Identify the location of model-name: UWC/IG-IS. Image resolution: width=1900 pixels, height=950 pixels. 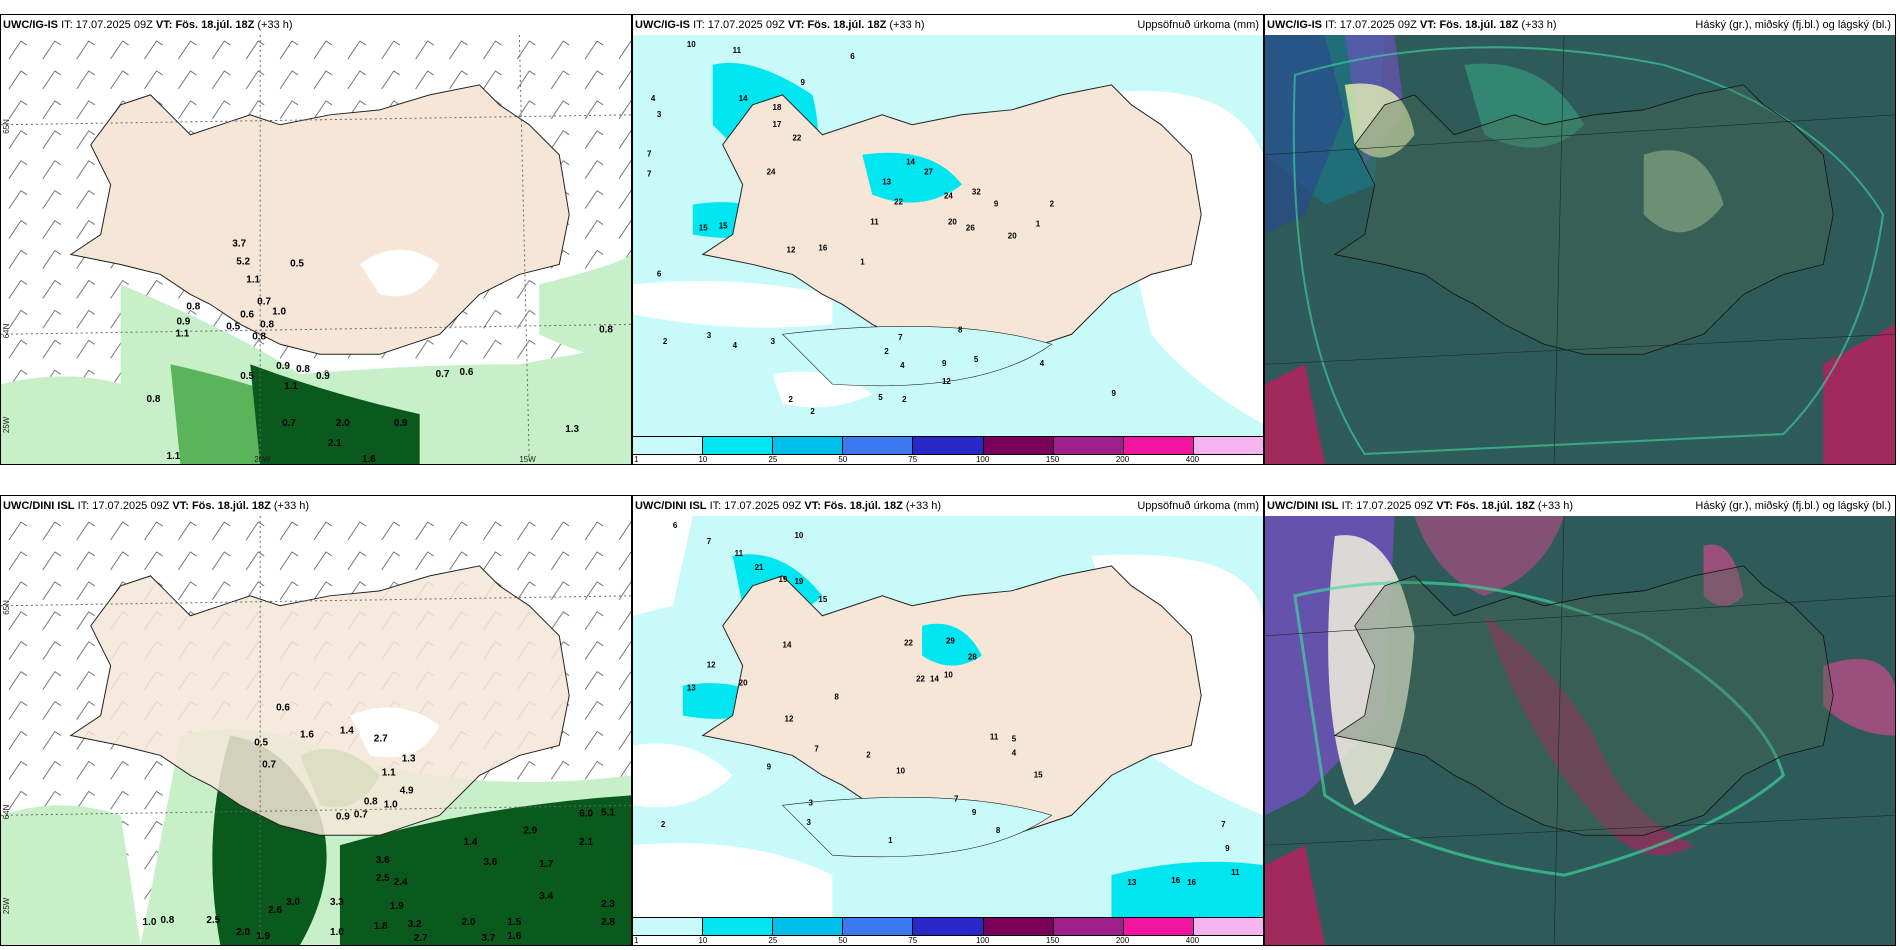
(30, 25).